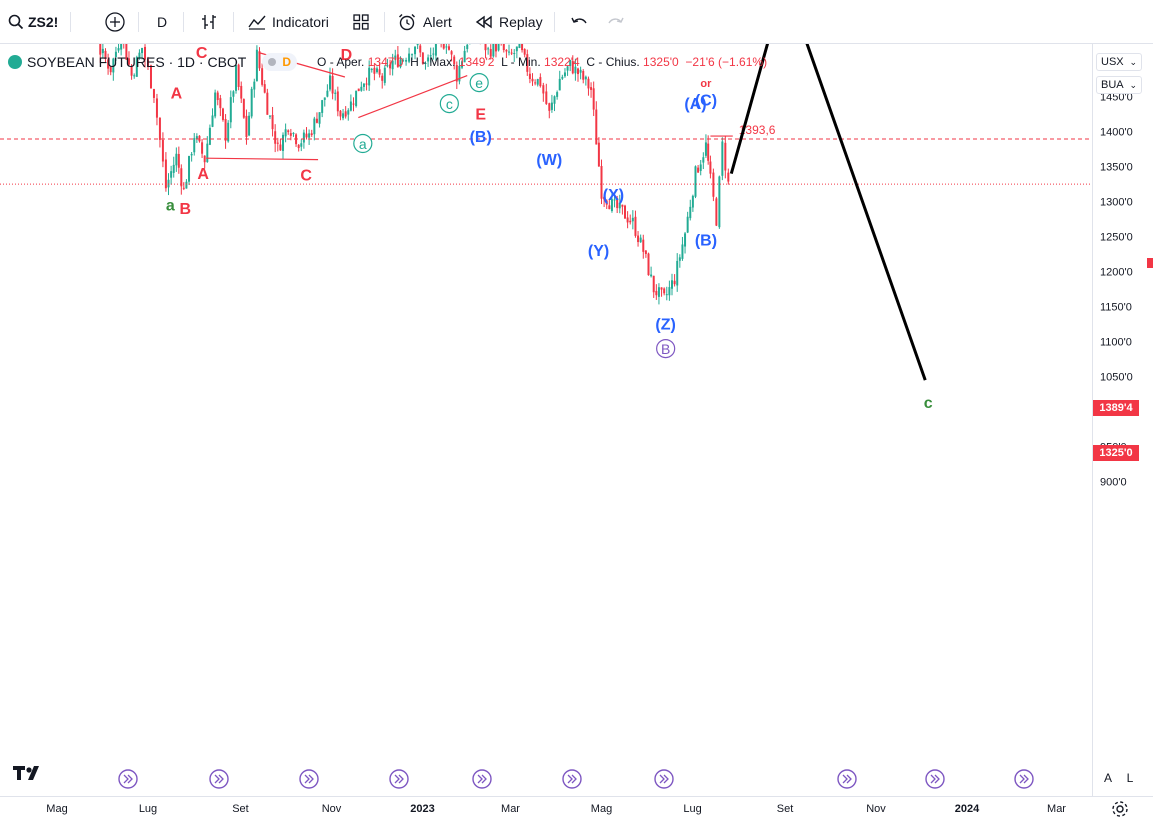  What do you see at coordinates (1119, 62) in the screenshot?
I see `currency-selector: USX ⌄` at bounding box center [1119, 62].